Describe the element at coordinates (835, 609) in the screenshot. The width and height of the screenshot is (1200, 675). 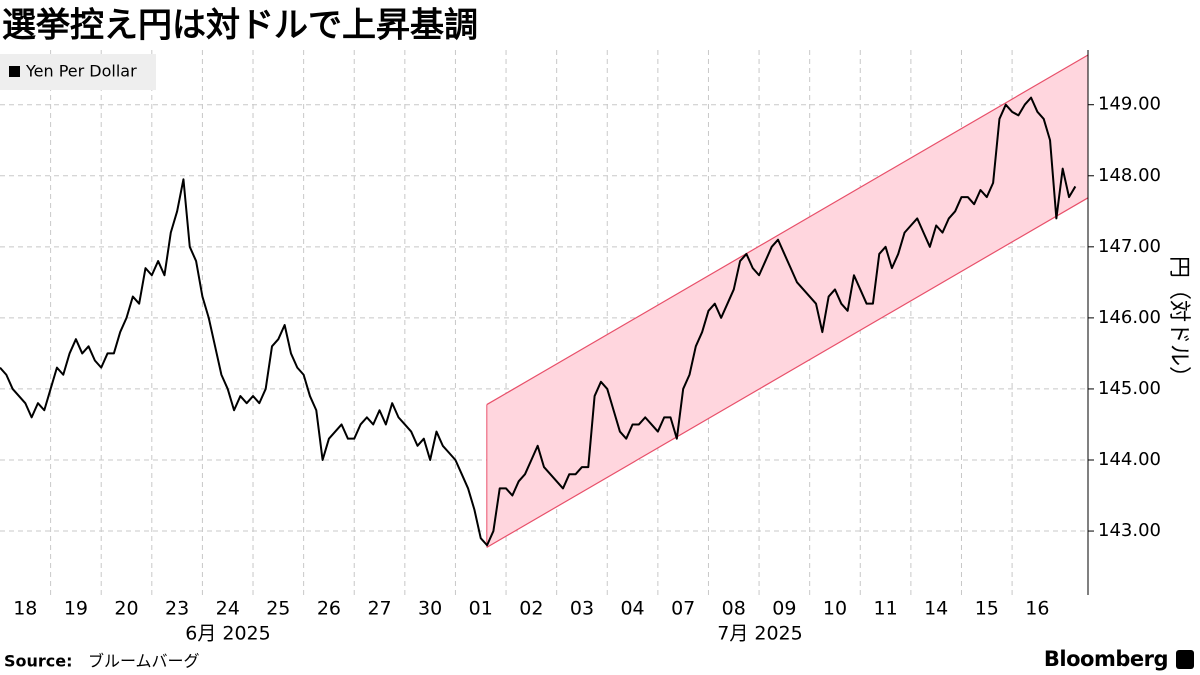
I see `x-tick-label: 10` at that location.